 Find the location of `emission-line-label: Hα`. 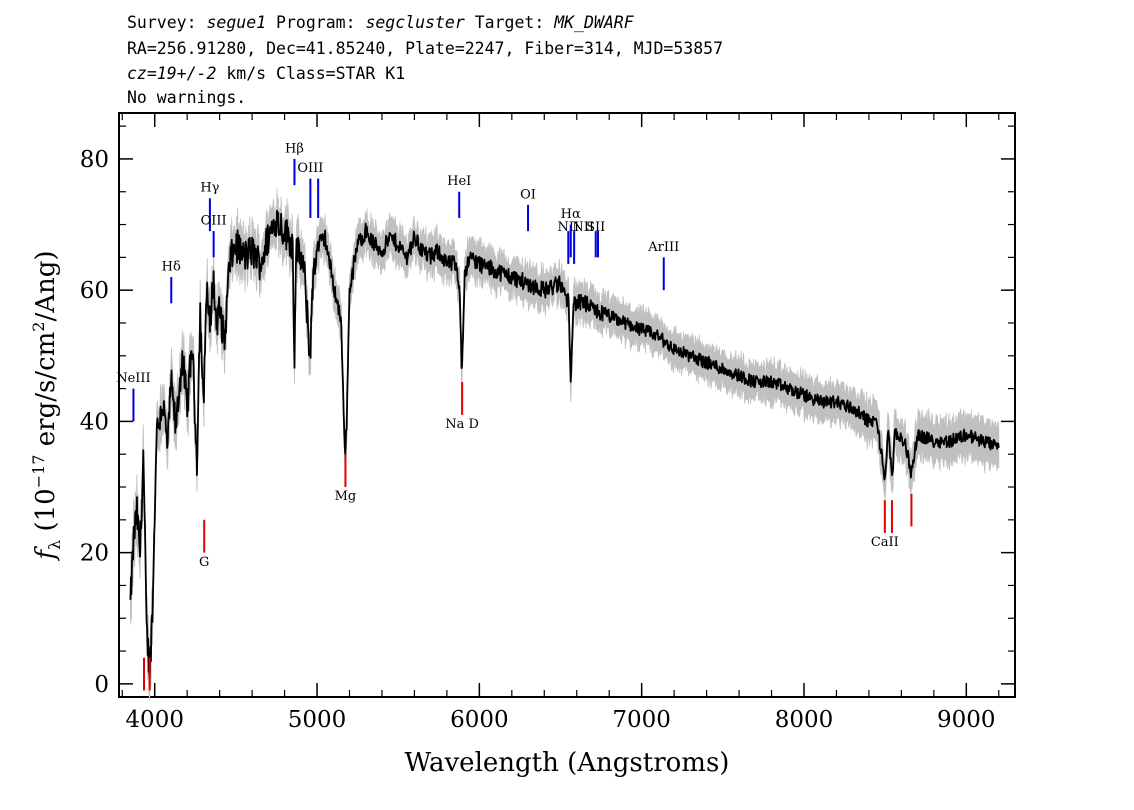

emission-line-label: Hα is located at coordinates (571, 214).